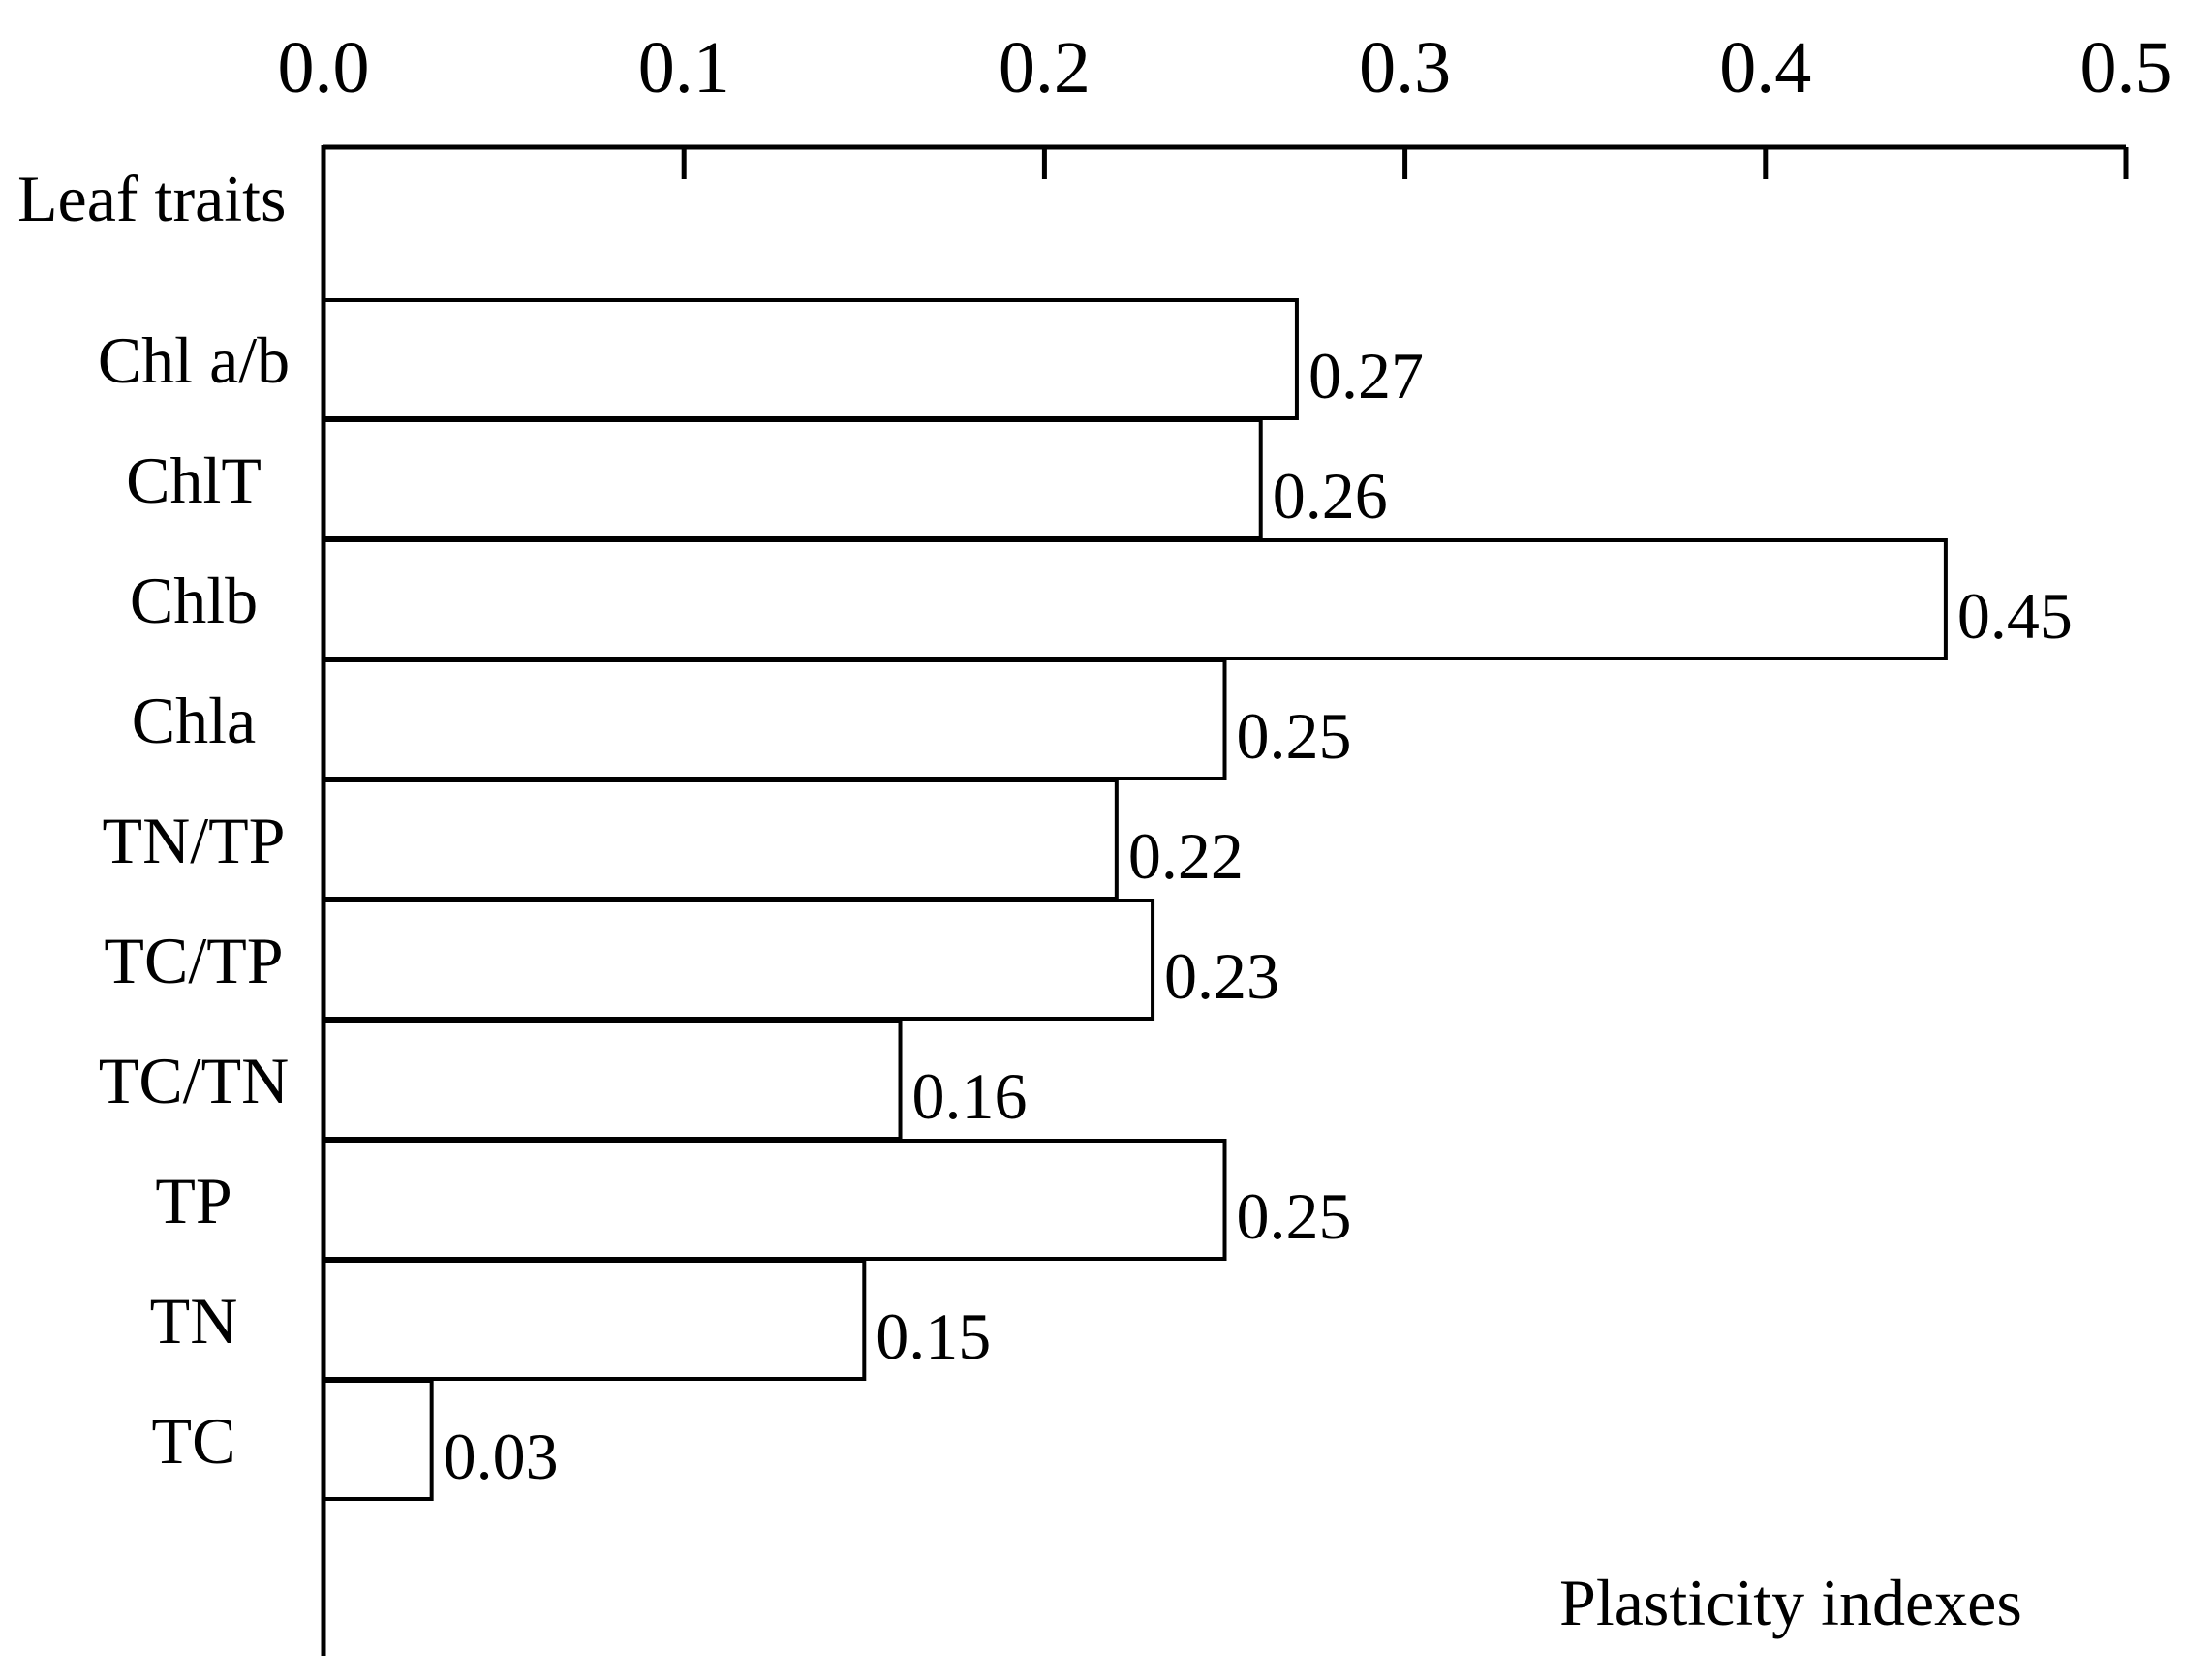 Image resolution: width=2185 pixels, height=1680 pixels. I want to click on y-axis-title: Leaf traits, so click(152, 199).